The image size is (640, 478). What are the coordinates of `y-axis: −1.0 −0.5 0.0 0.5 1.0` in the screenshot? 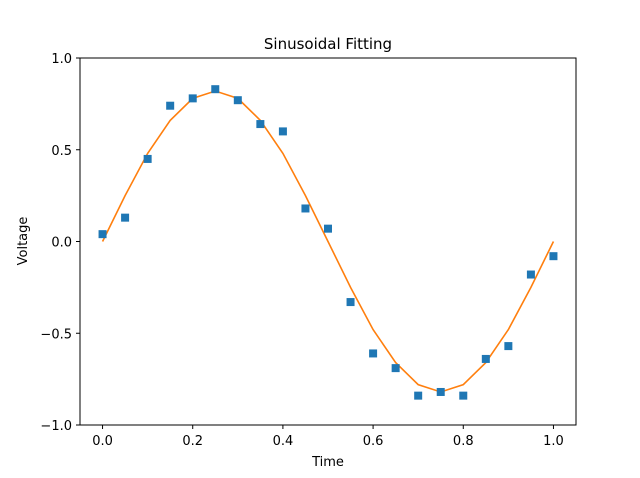 It's located at (60, 243).